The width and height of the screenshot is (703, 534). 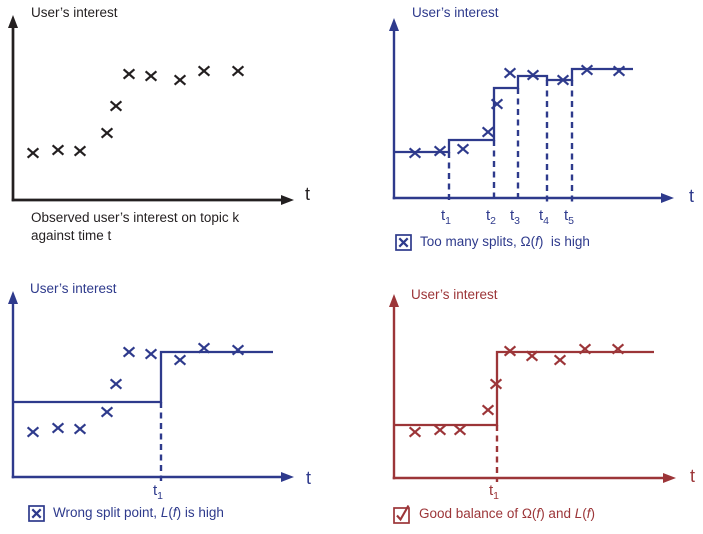 What do you see at coordinates (505, 241) in the screenshot?
I see `caption-text: Too many splits, Ω(f) is high` at bounding box center [505, 241].